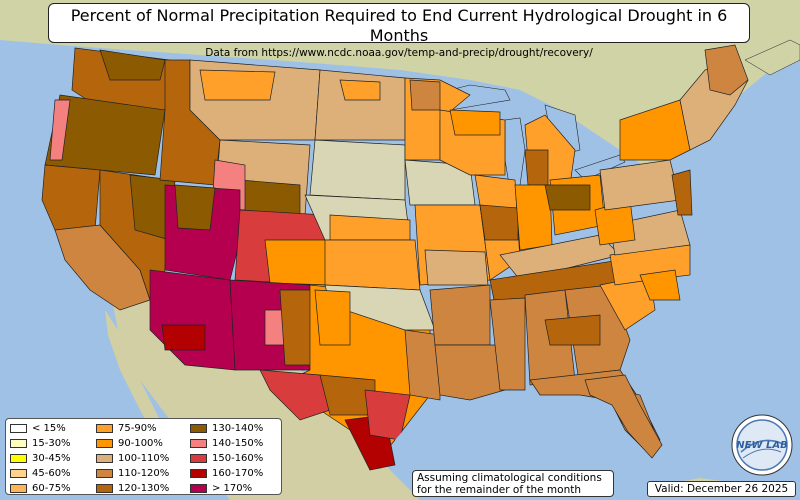  I want to click on legend-item: 75-90%, so click(132, 428).